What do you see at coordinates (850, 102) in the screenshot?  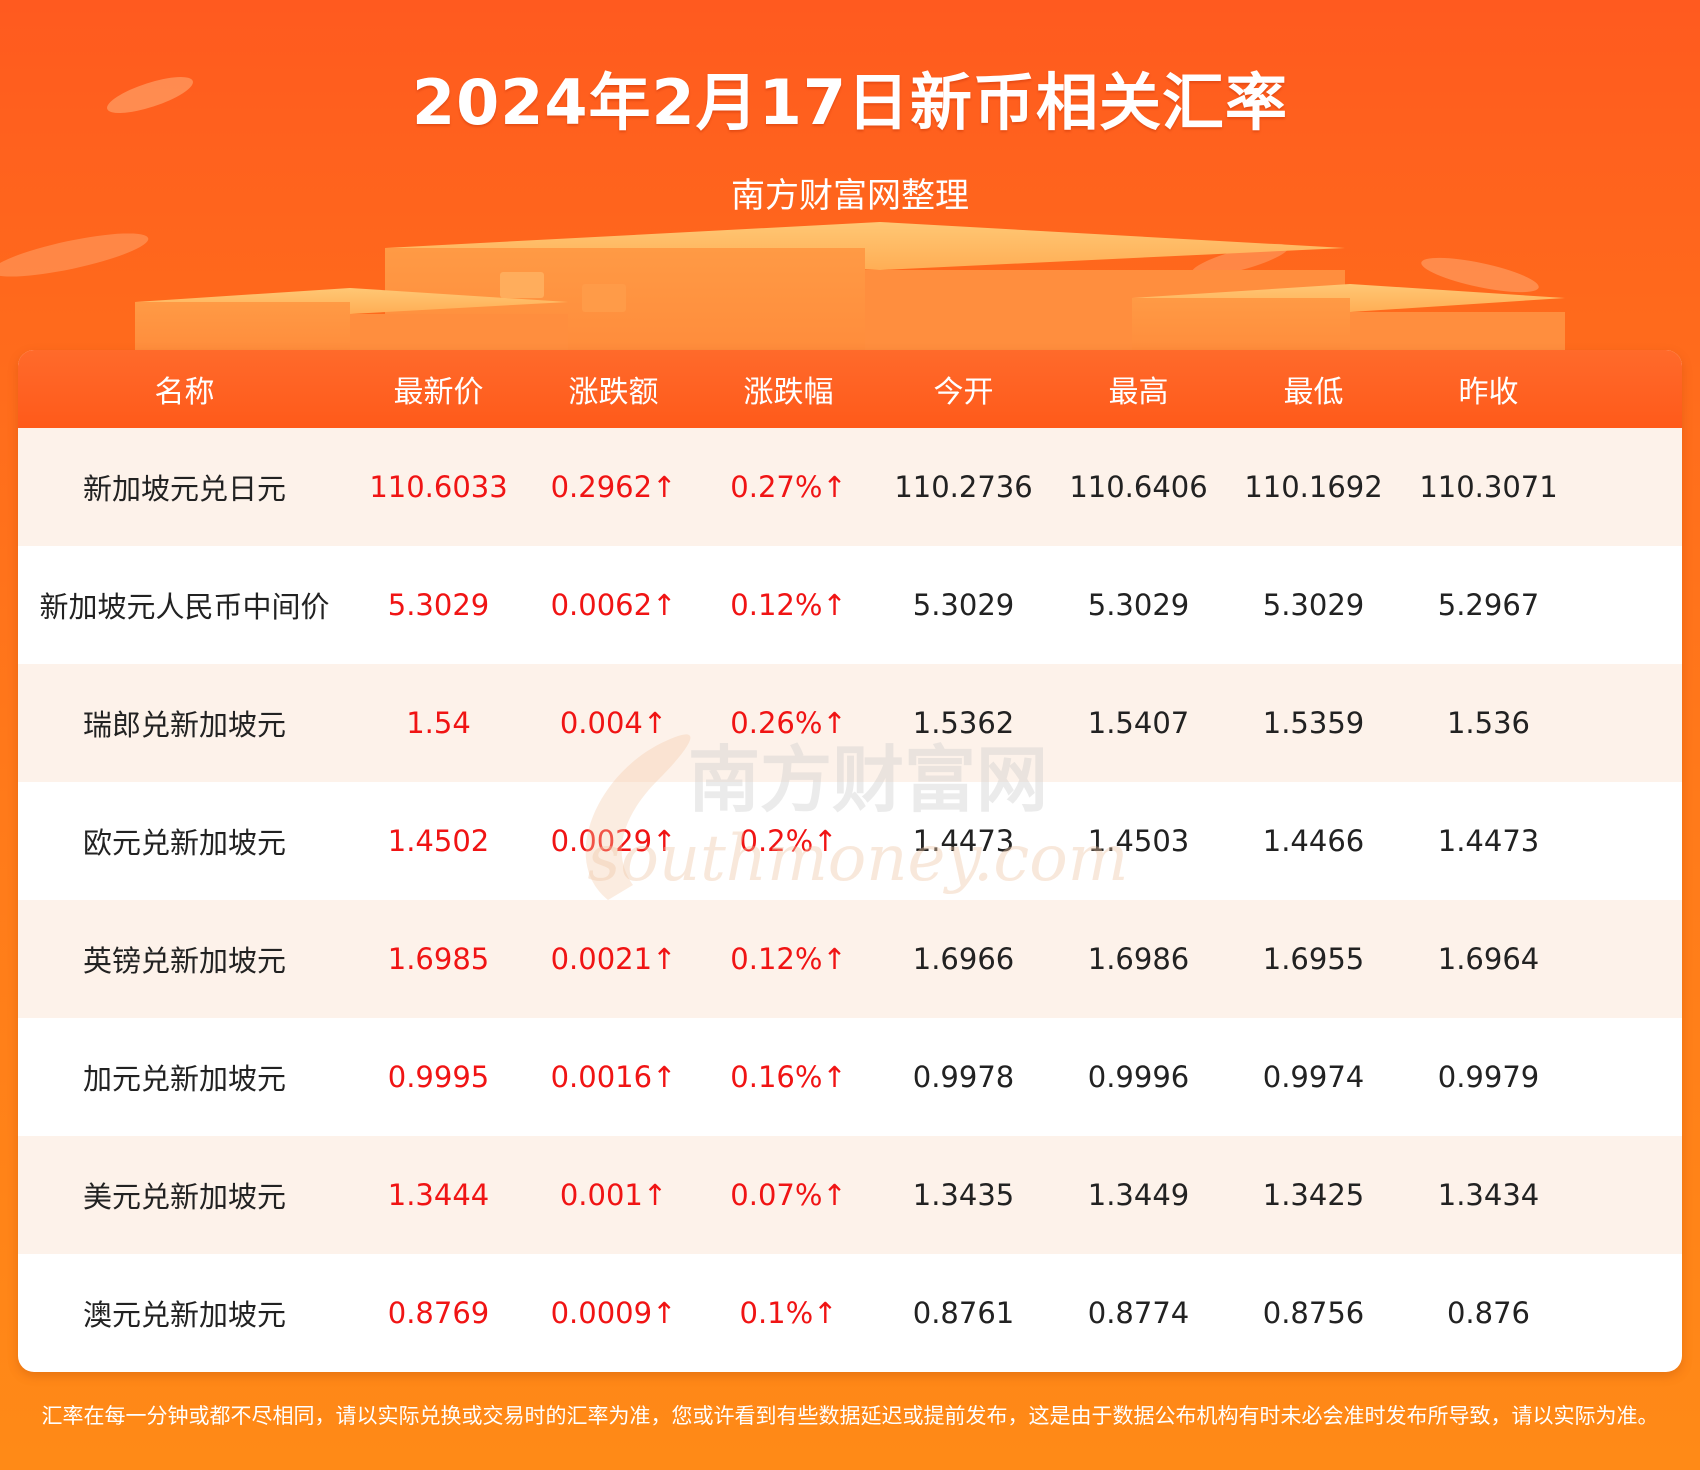 I see `page-title: 2024年2月17日新币相关汇率` at bounding box center [850, 102].